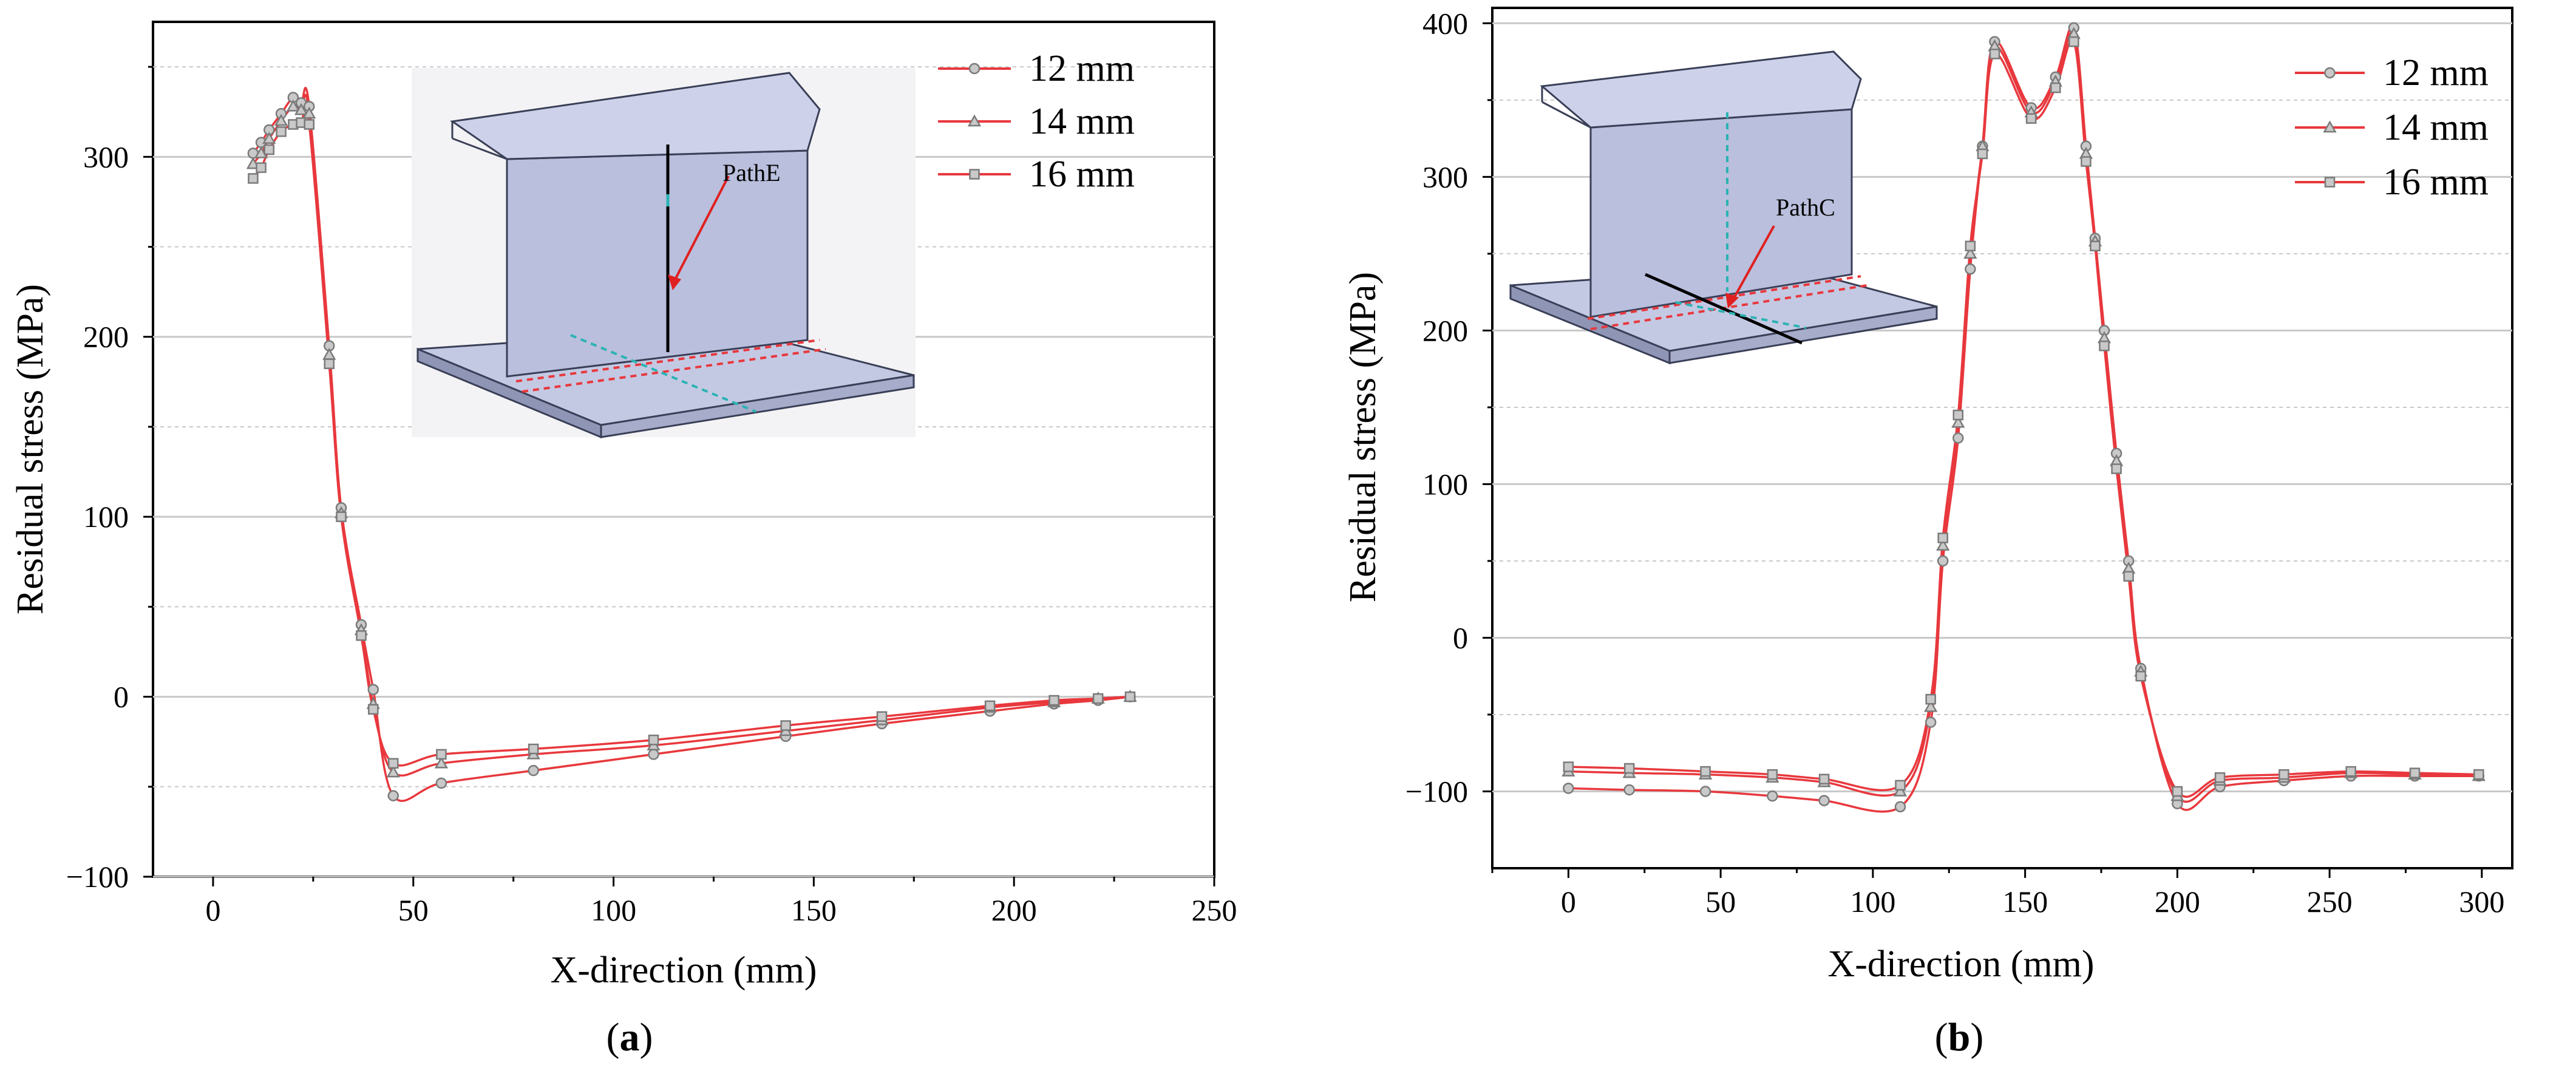  I want to click on panel-b-caption: (b), so click(1959, 1037).